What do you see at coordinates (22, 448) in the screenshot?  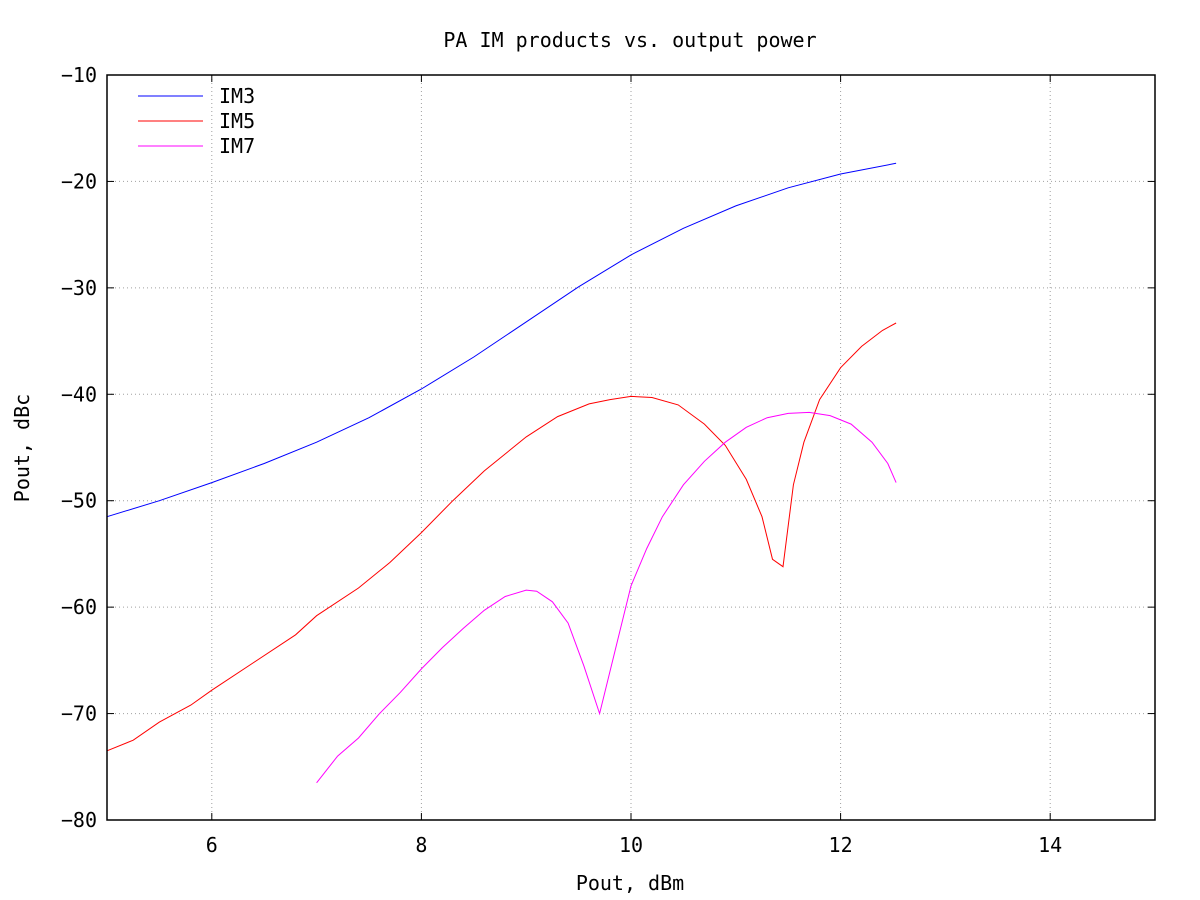 I see `y-axis-label: Pout, dBc` at bounding box center [22, 448].